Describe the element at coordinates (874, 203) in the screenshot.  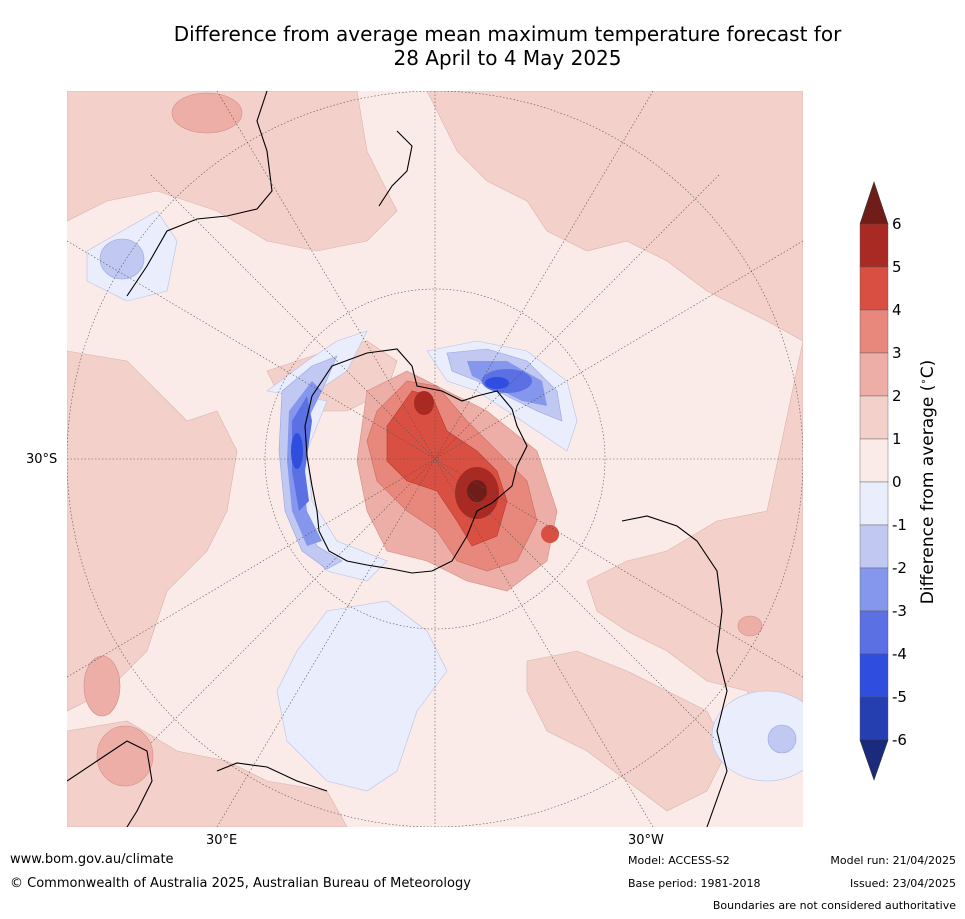
I see `colorbar-over-triangle` at that location.